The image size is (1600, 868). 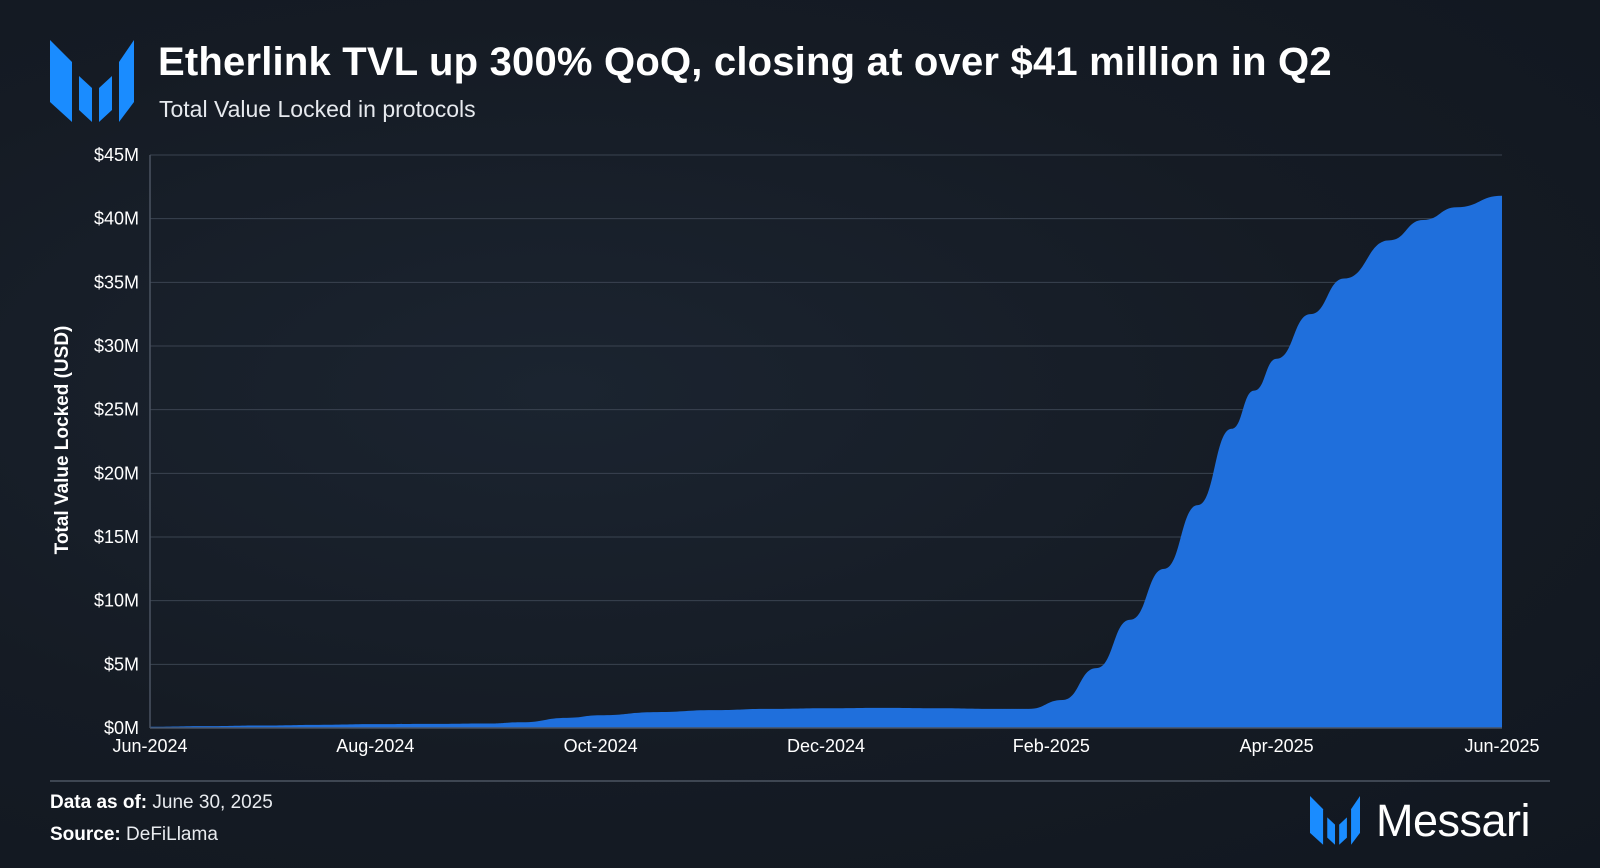 What do you see at coordinates (116, 601) in the screenshot?
I see `y-tick-label: $10M` at bounding box center [116, 601].